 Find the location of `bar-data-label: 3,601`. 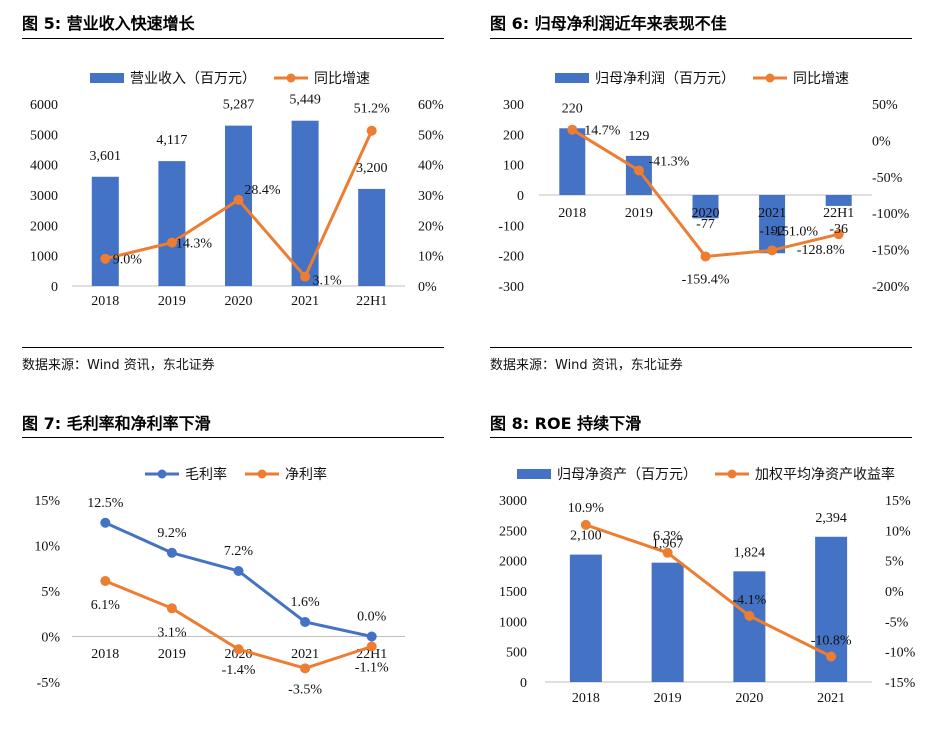

bar-data-label: 3,601 is located at coordinates (106, 156).